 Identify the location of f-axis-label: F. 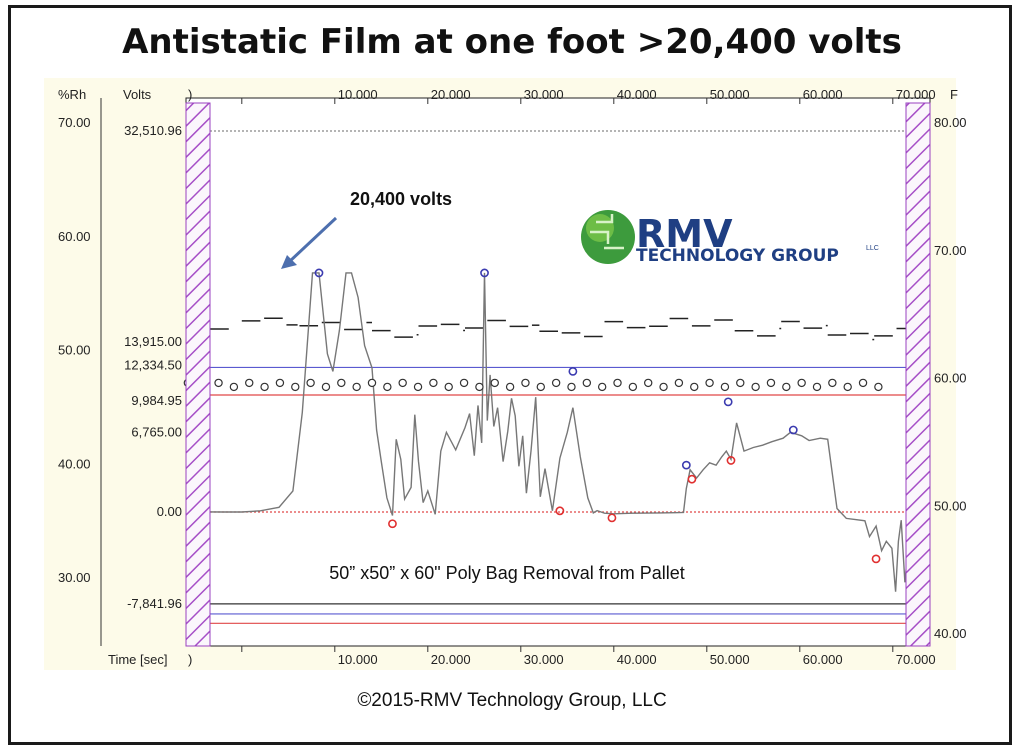
(954, 94).